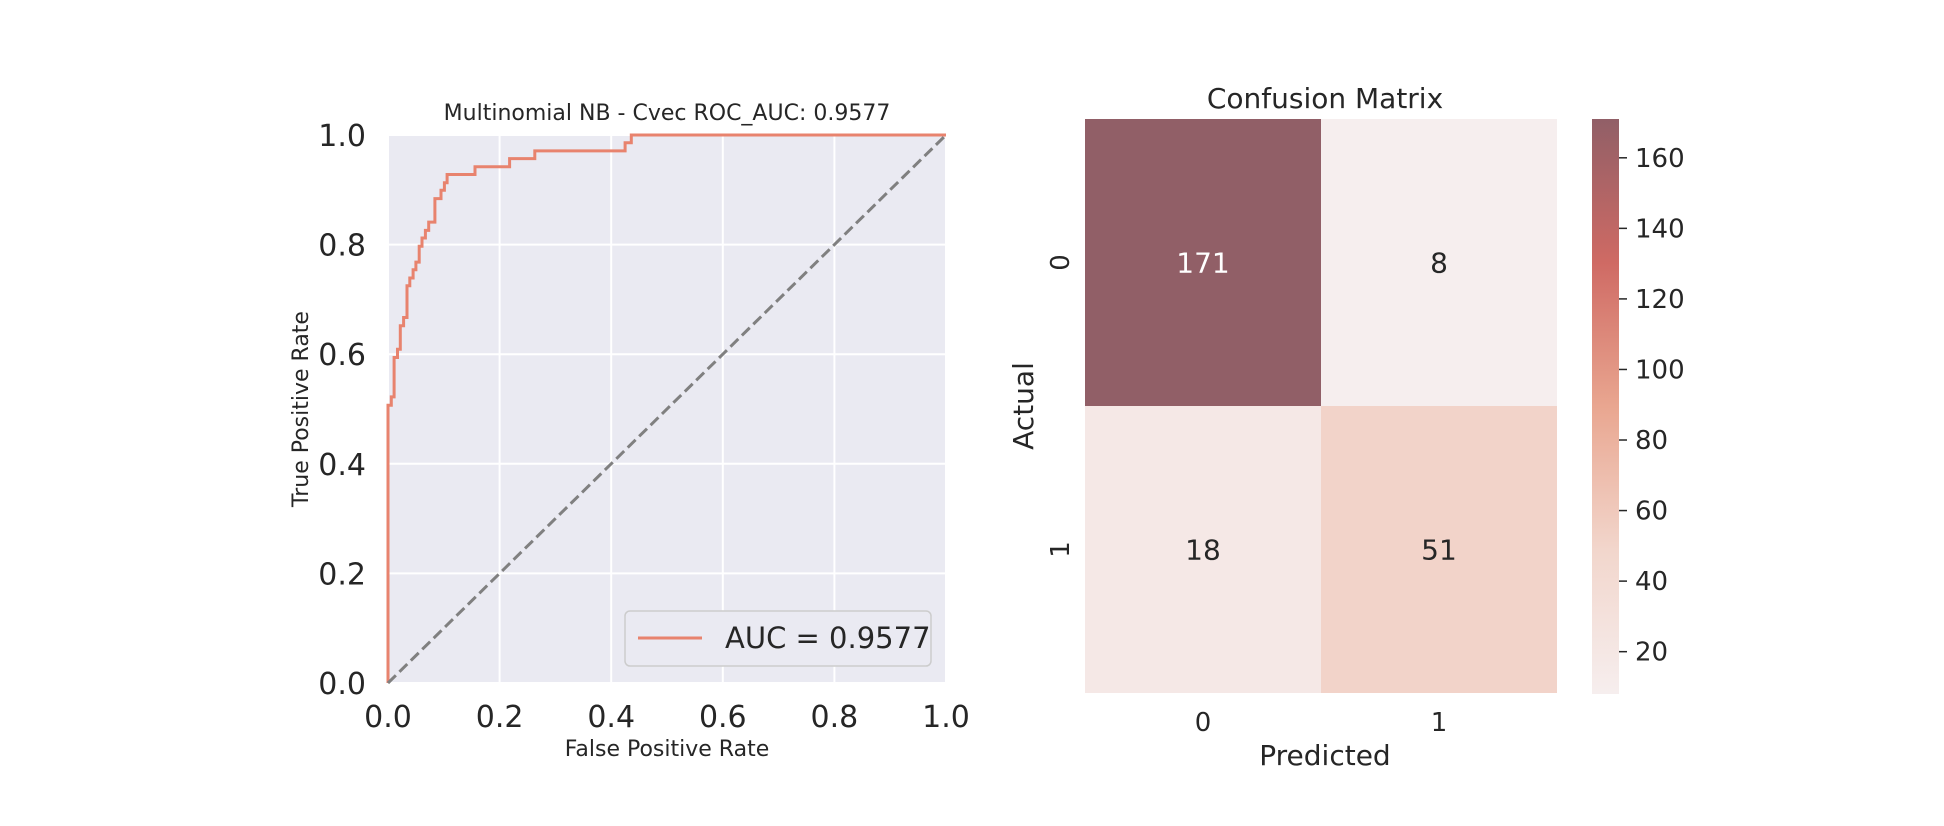 The image size is (1944, 826). I want to click on roc-y-tick-label: 0.2, so click(342, 574).